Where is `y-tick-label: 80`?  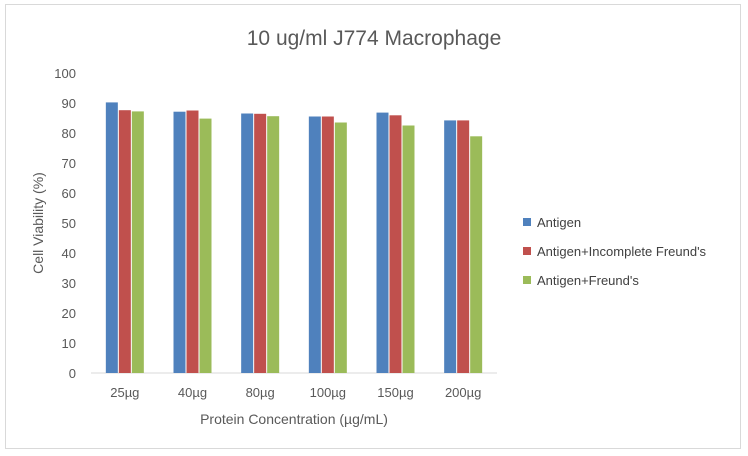
y-tick-label: 80 is located at coordinates (69, 133).